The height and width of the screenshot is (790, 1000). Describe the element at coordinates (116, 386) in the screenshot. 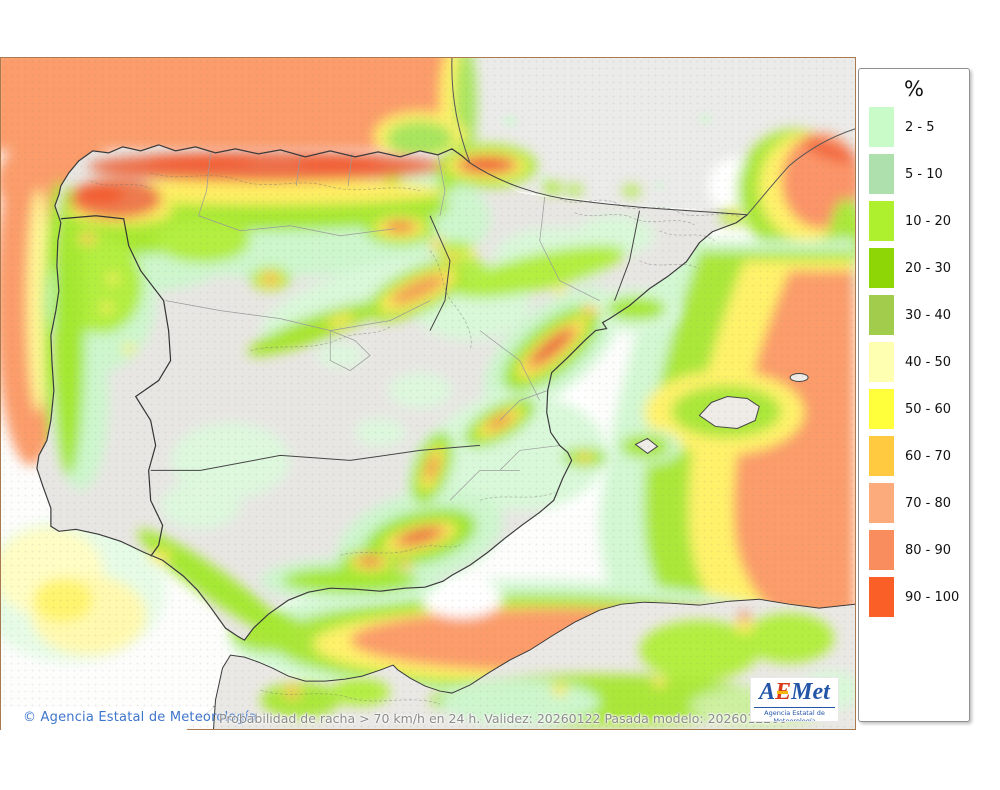

I see `portugal-border` at that location.